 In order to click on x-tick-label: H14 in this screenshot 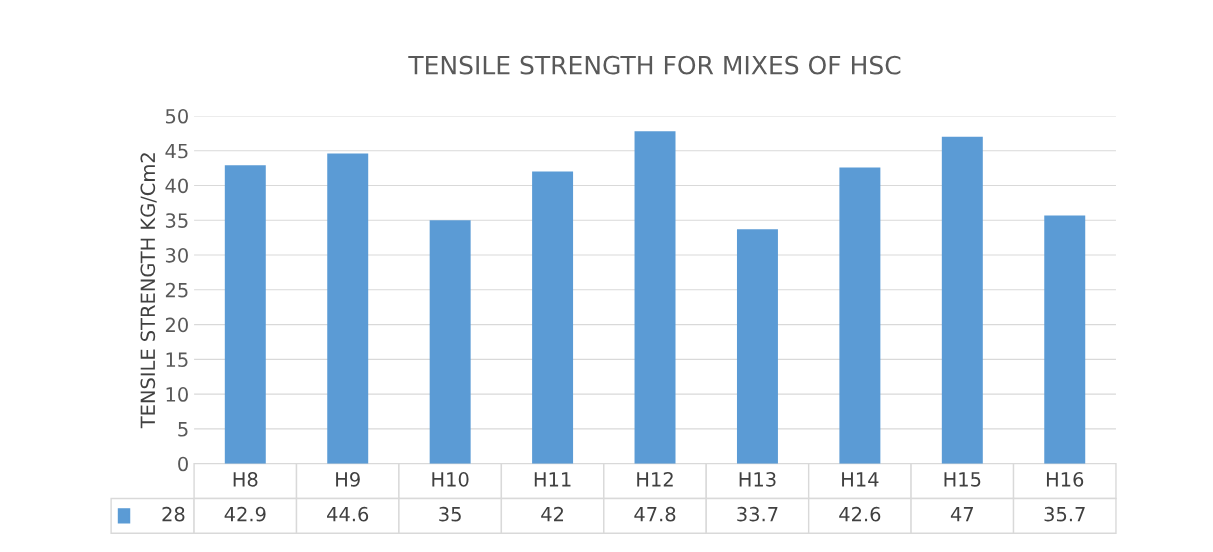, I will do `click(860, 479)`.